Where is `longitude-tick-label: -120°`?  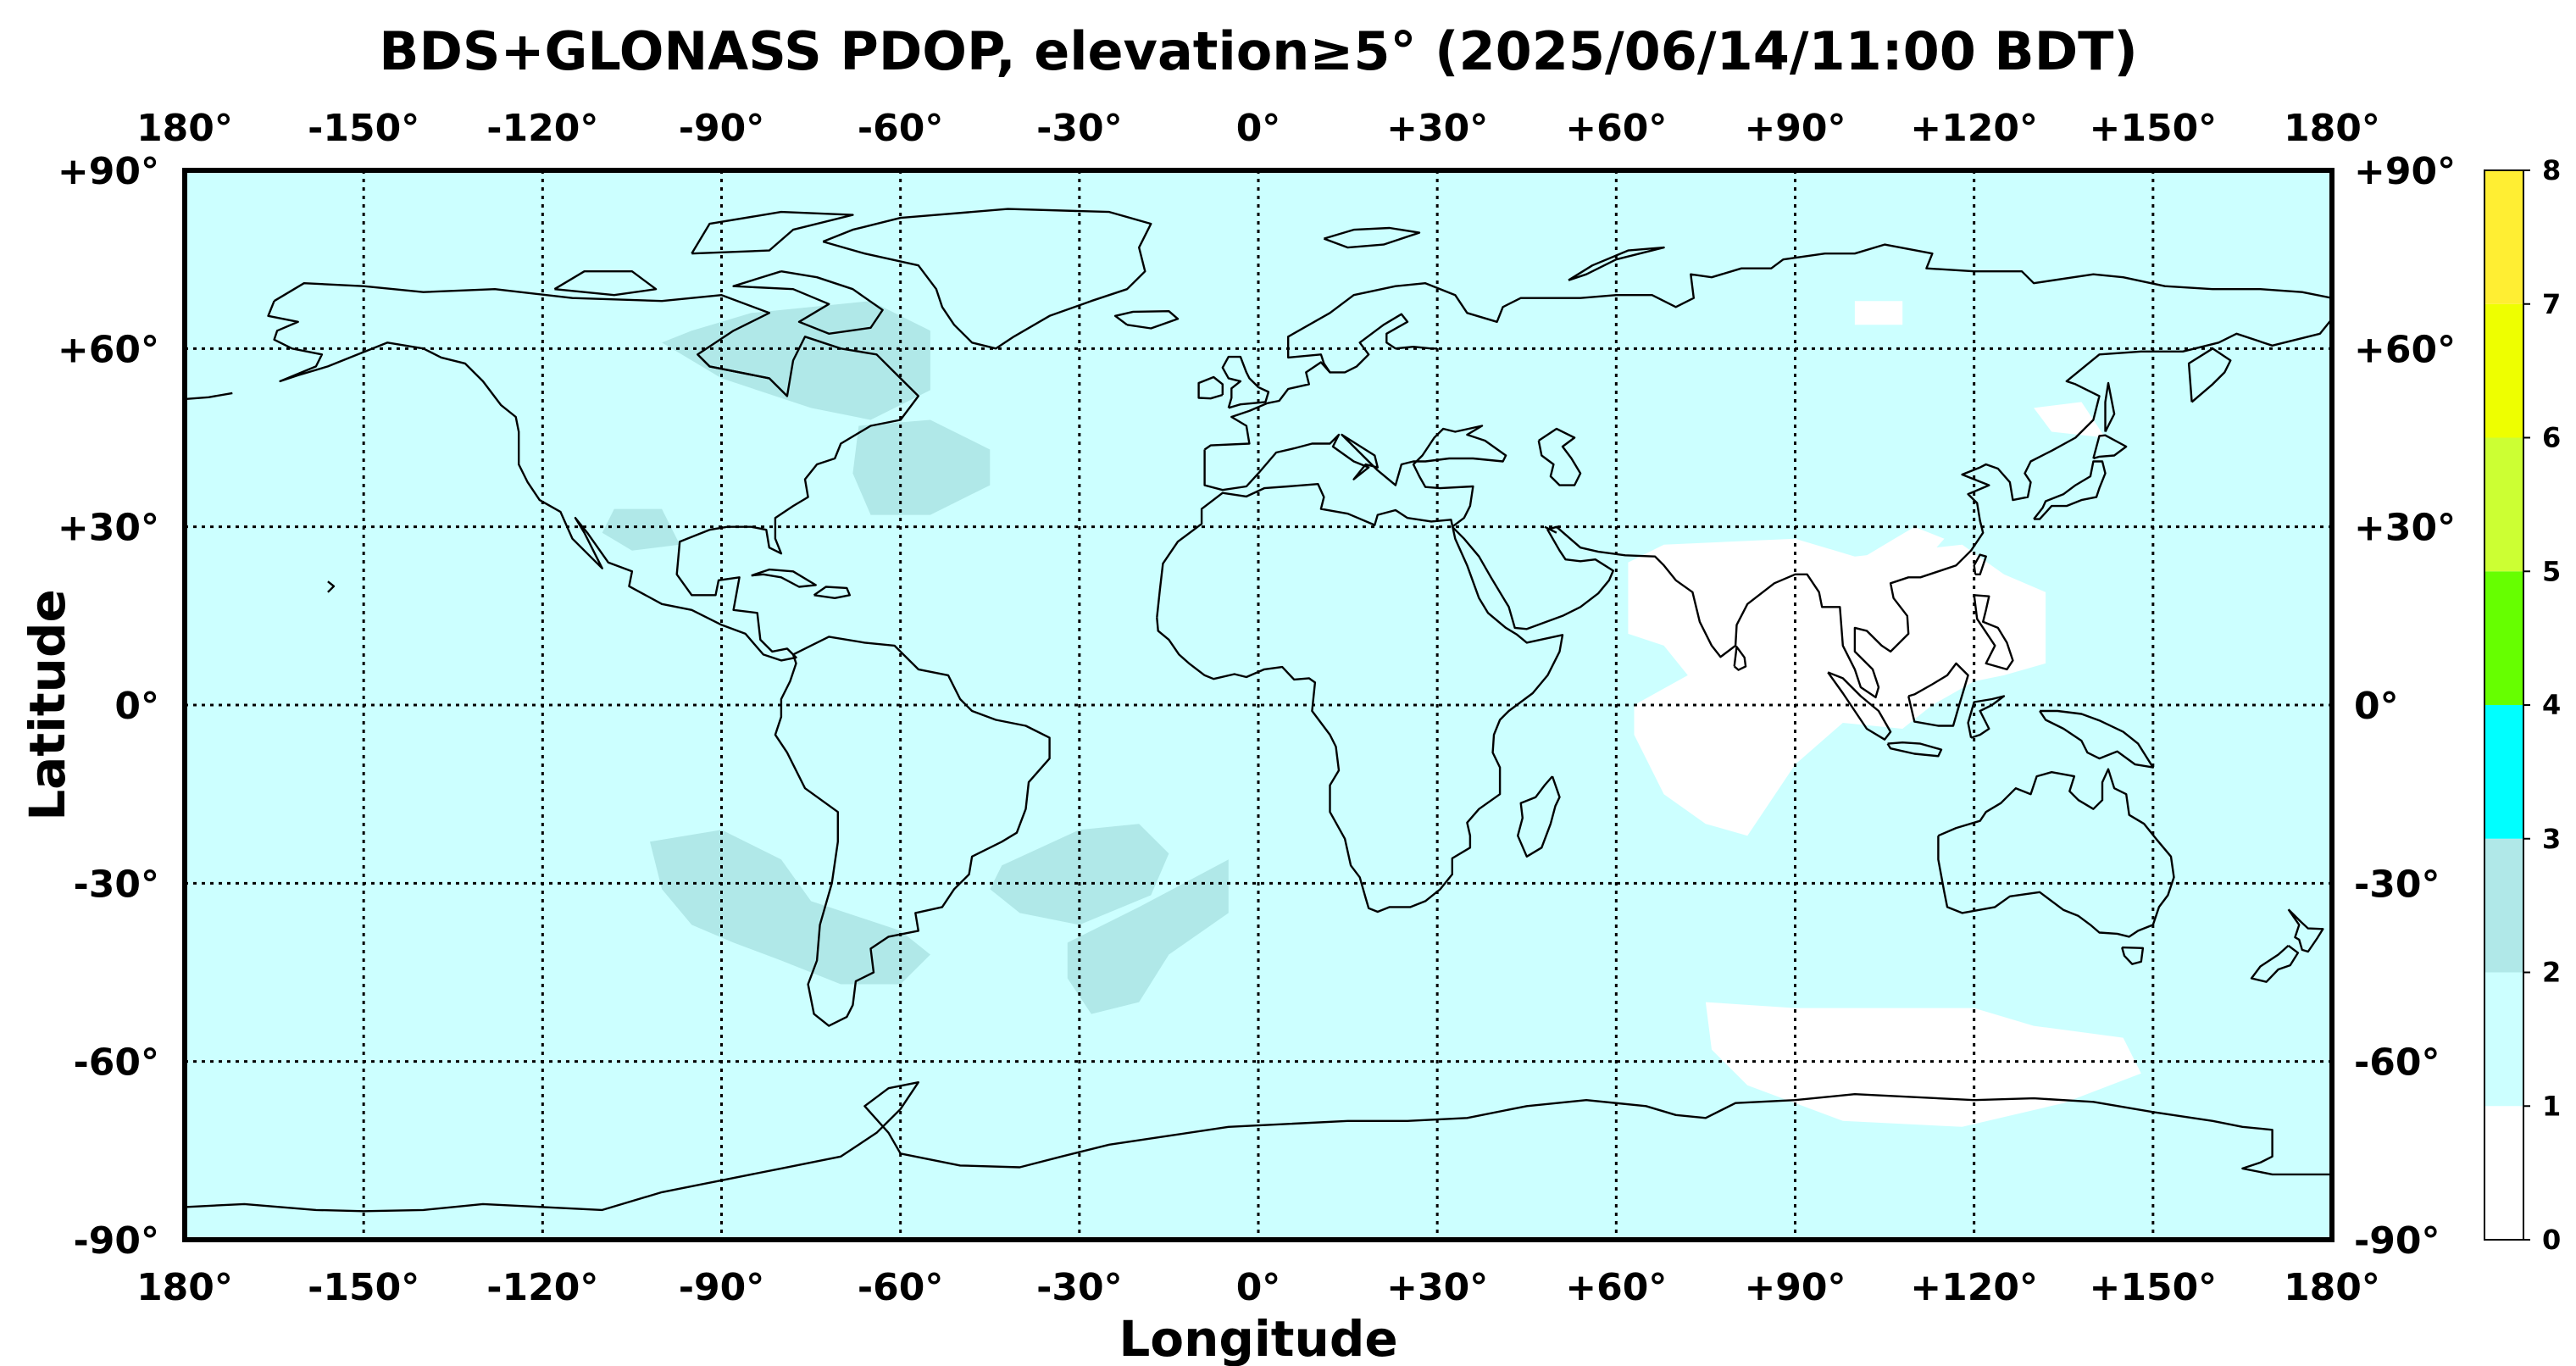 longitude-tick-label: -120° is located at coordinates (542, 1287).